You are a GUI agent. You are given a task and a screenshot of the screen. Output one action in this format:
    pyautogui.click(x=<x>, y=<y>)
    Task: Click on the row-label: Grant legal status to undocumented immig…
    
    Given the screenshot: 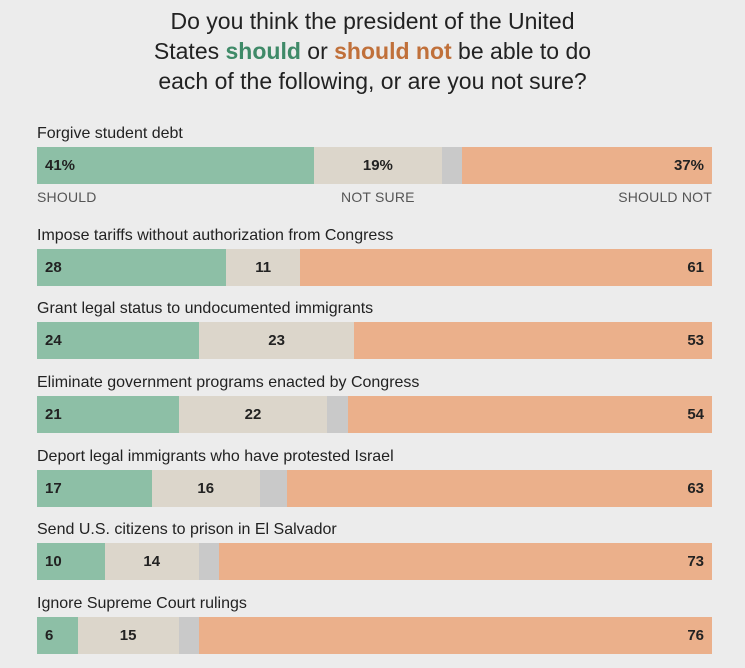 What is the action you would take?
    pyautogui.click(x=205, y=308)
    